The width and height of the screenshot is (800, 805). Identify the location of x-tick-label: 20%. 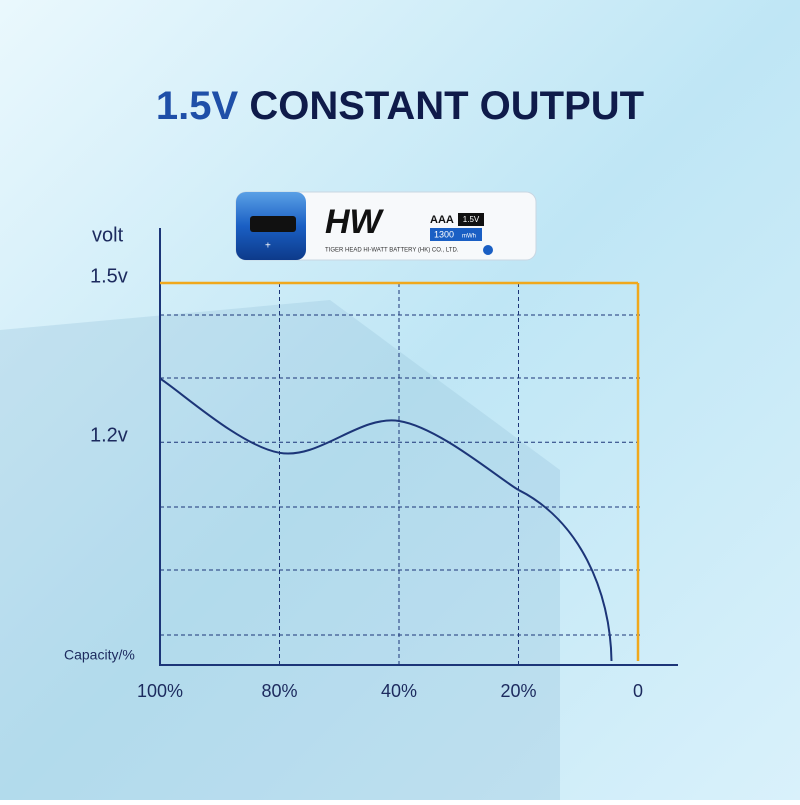
(518, 691).